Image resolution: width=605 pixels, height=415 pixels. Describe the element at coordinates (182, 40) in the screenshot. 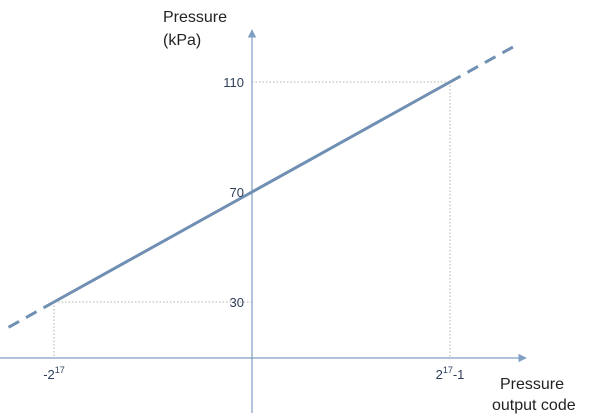

I see `y-axis-title-line-2: (kPa)` at that location.